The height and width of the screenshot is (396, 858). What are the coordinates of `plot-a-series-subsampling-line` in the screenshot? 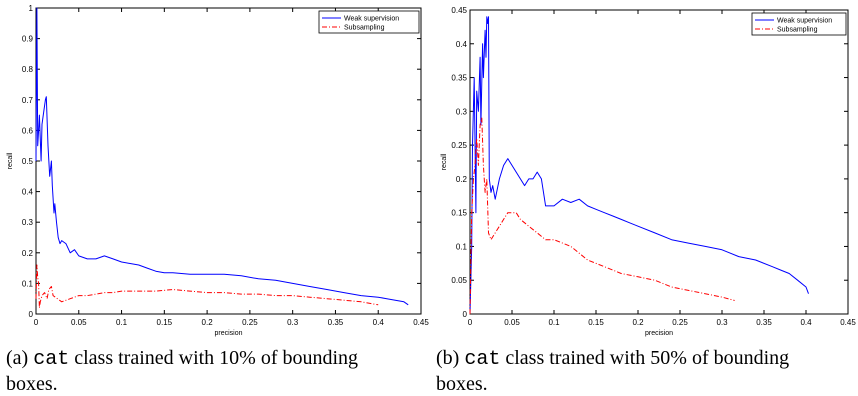 It's located at (207, 286).